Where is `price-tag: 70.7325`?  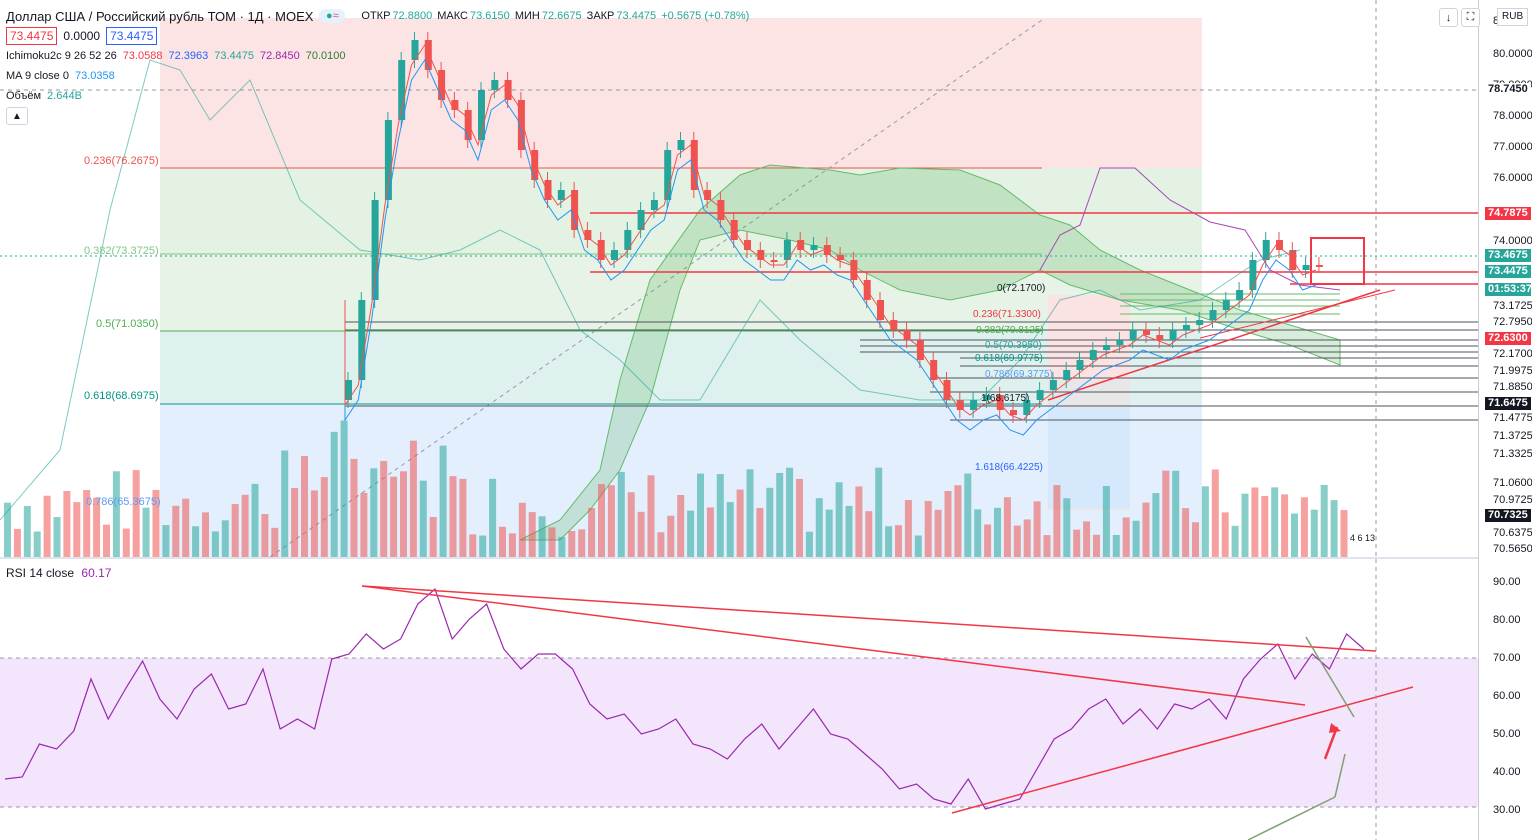 price-tag: 70.7325 is located at coordinates (1508, 515).